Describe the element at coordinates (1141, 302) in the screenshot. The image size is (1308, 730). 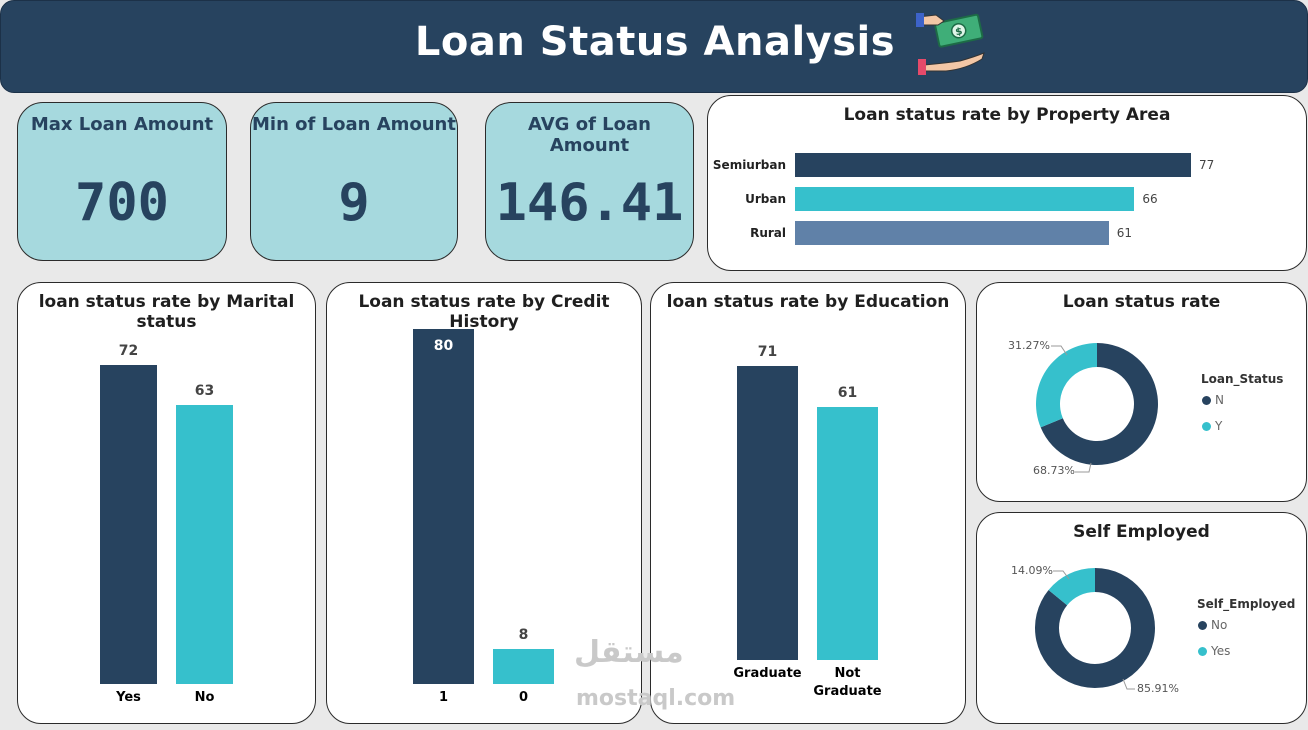
I see `chart-title: Loan status rate` at that location.